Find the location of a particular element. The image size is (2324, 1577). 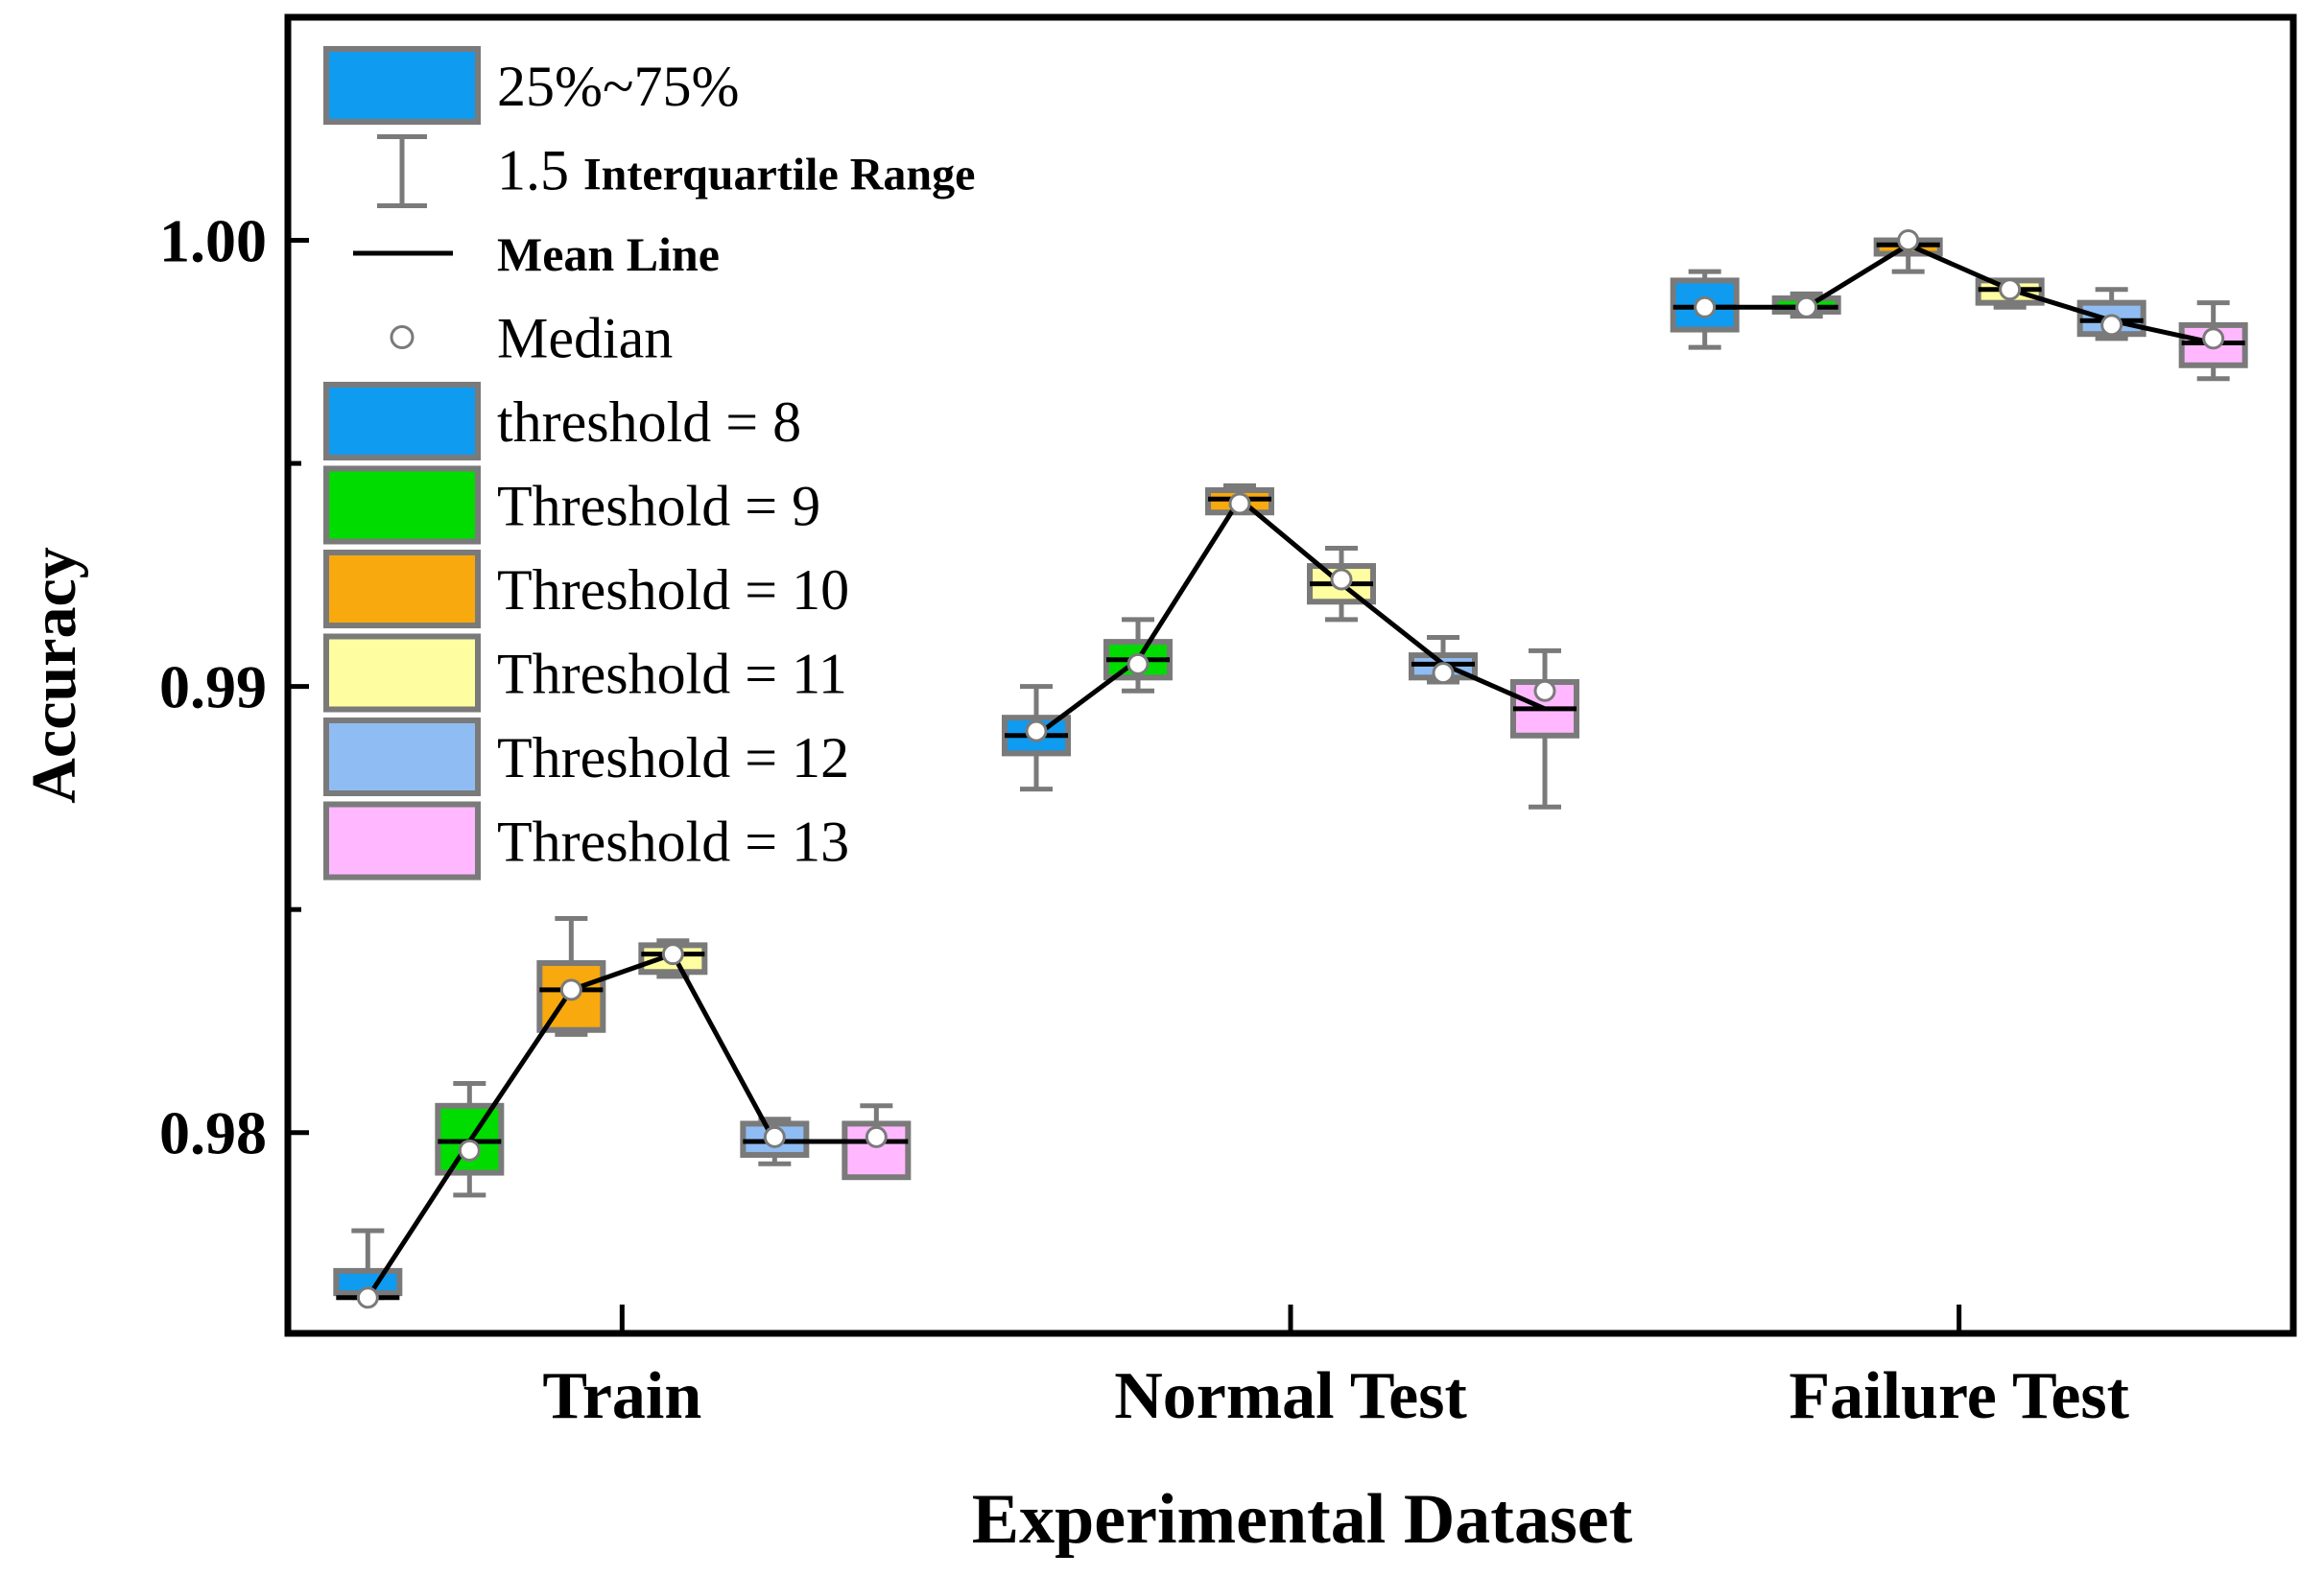

x-axis-label: Experimental Dataset is located at coordinates (1302, 1519).